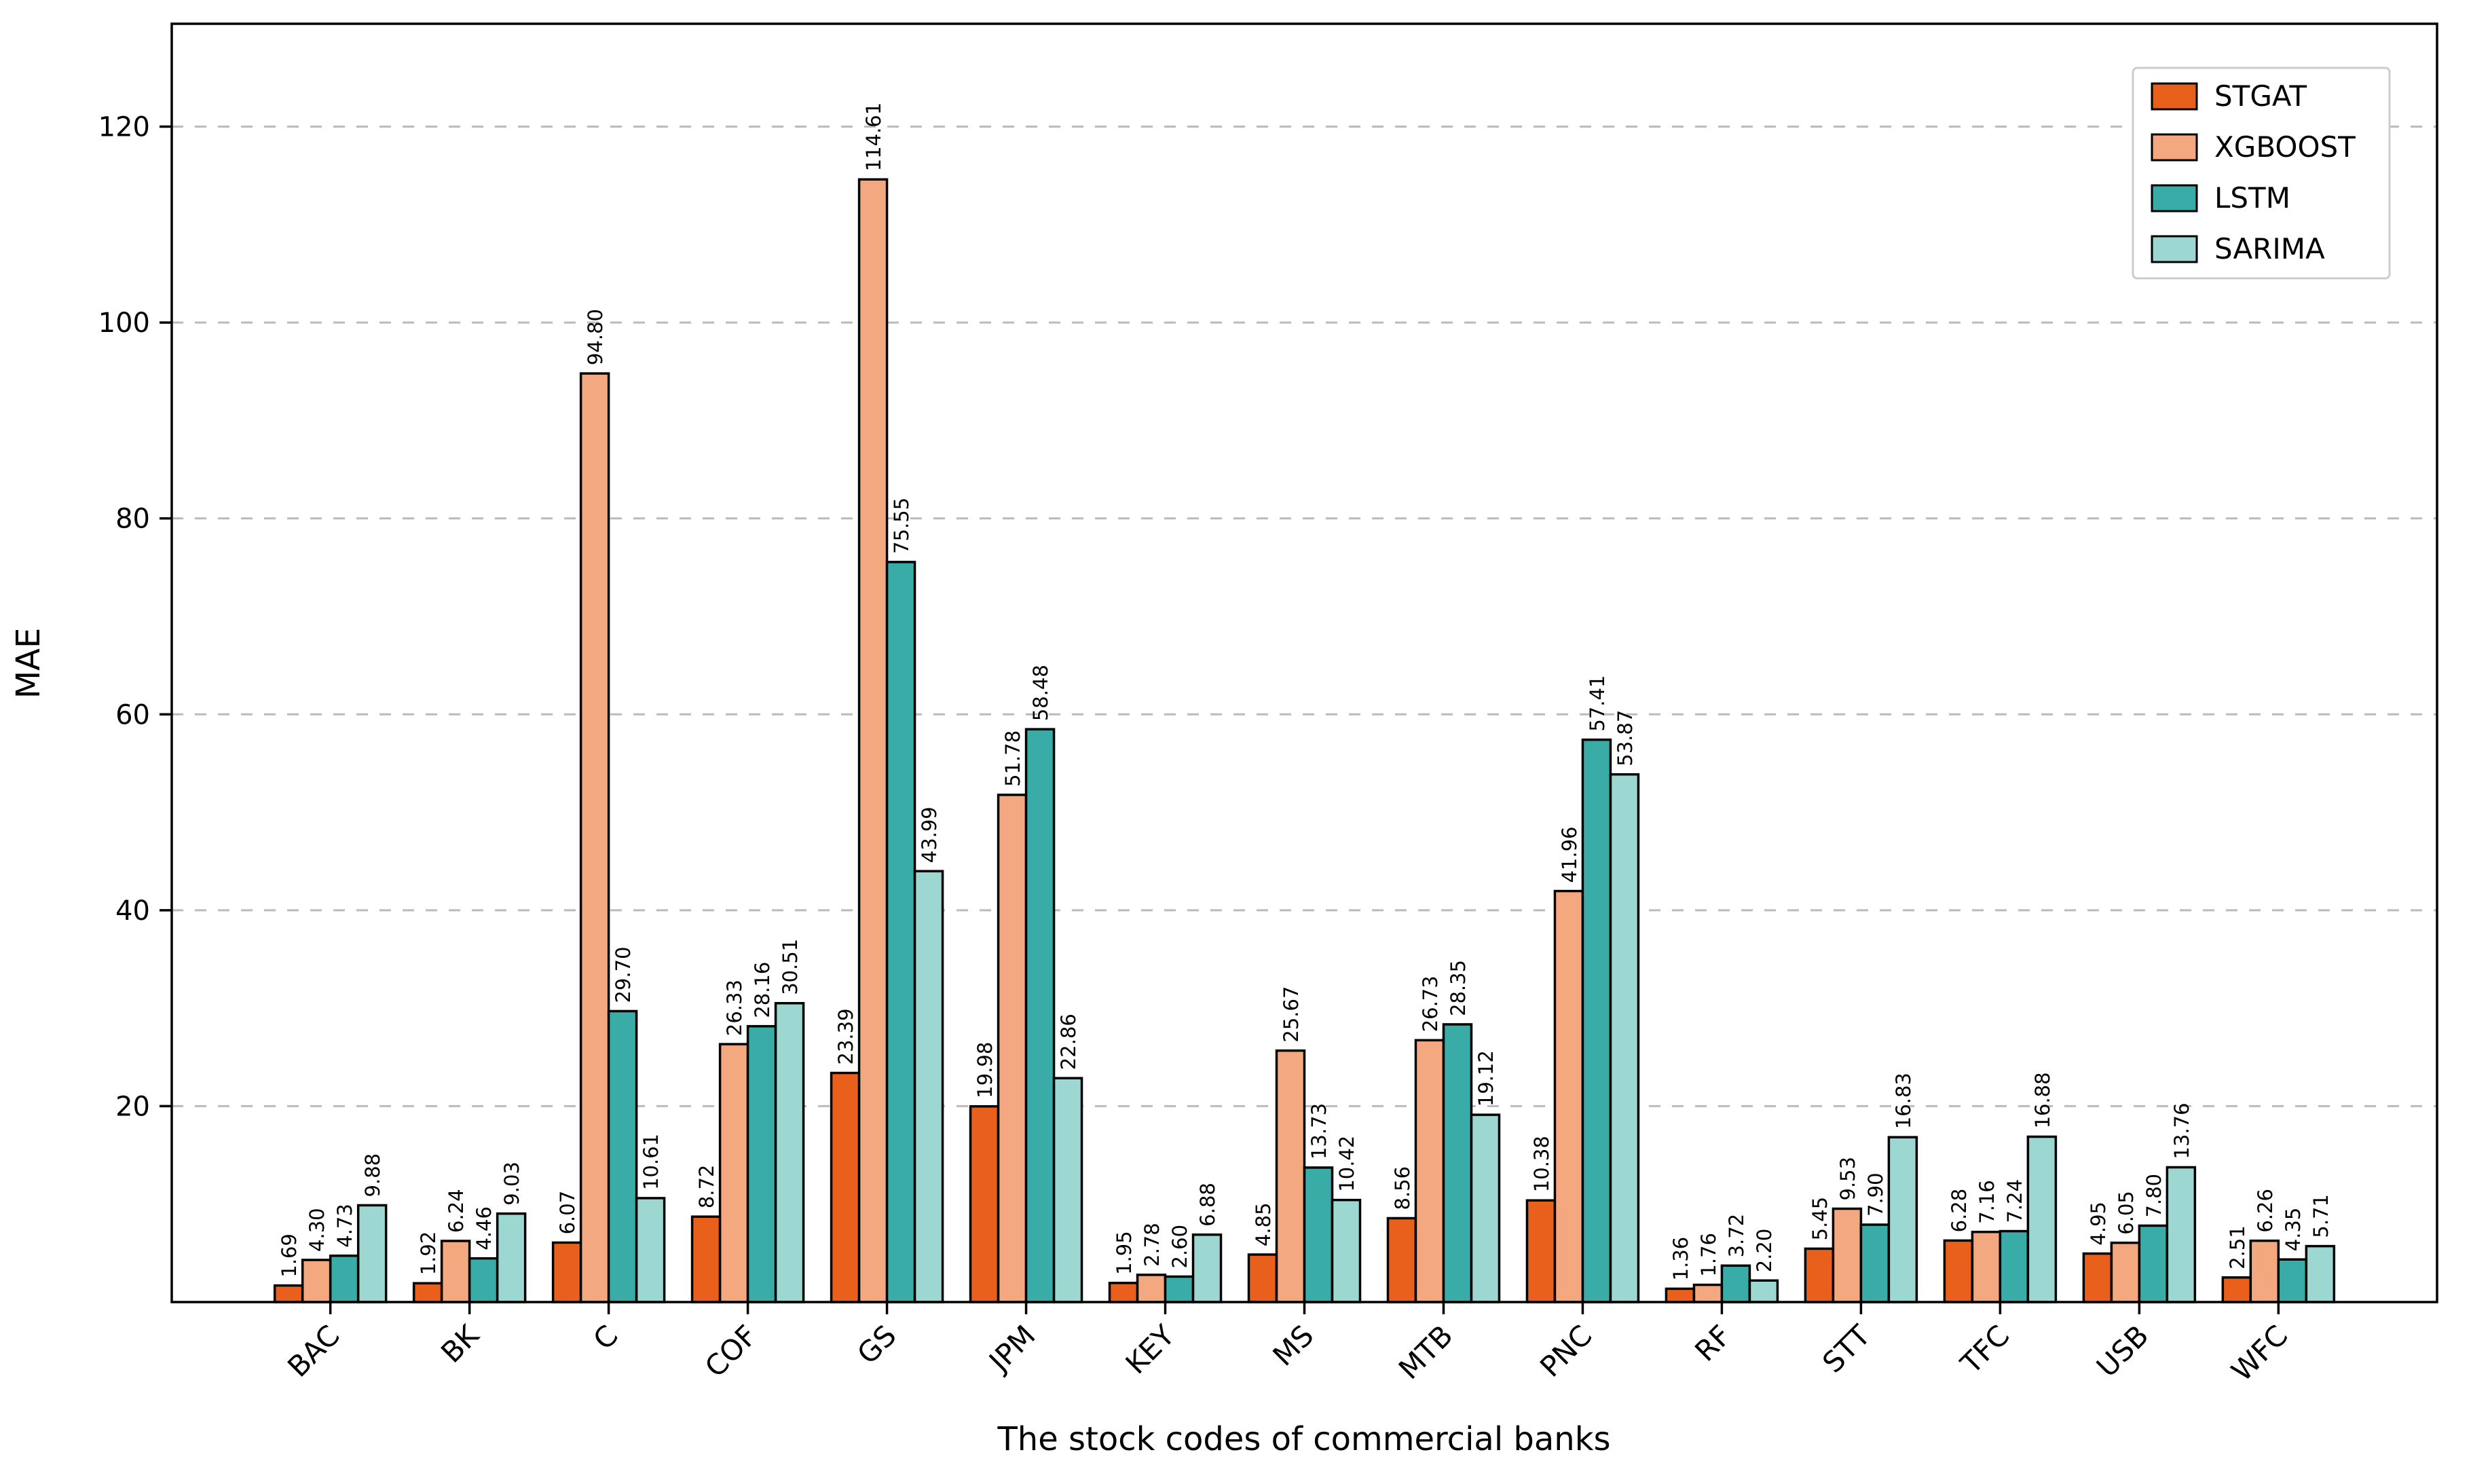  I want to click on bar-SARIMA-JPM, so click(1067, 1190).